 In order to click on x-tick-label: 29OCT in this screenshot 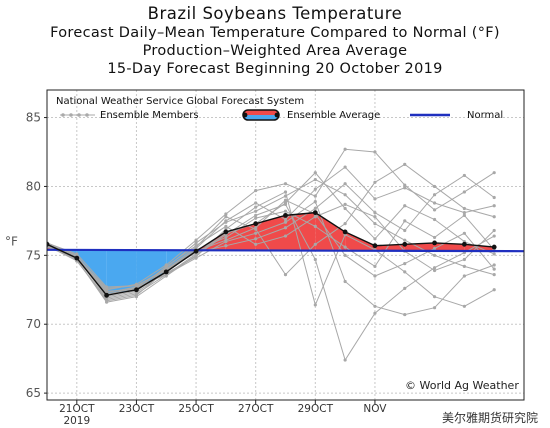, I will do `click(316, 409)`.